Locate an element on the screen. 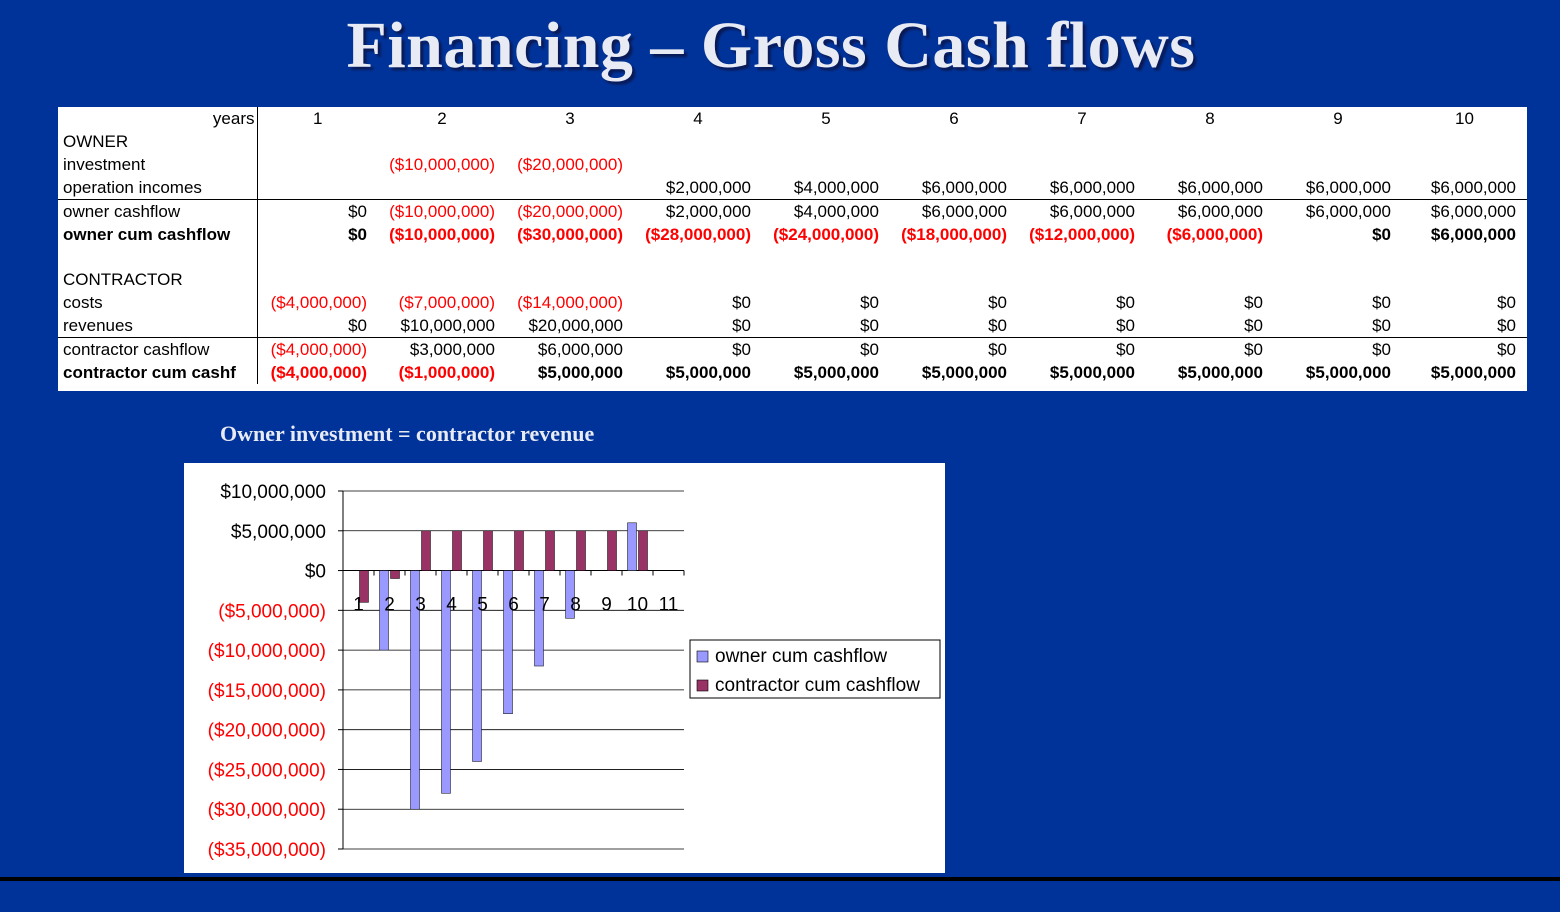  year-header-cell: 7 is located at coordinates (1082, 118).